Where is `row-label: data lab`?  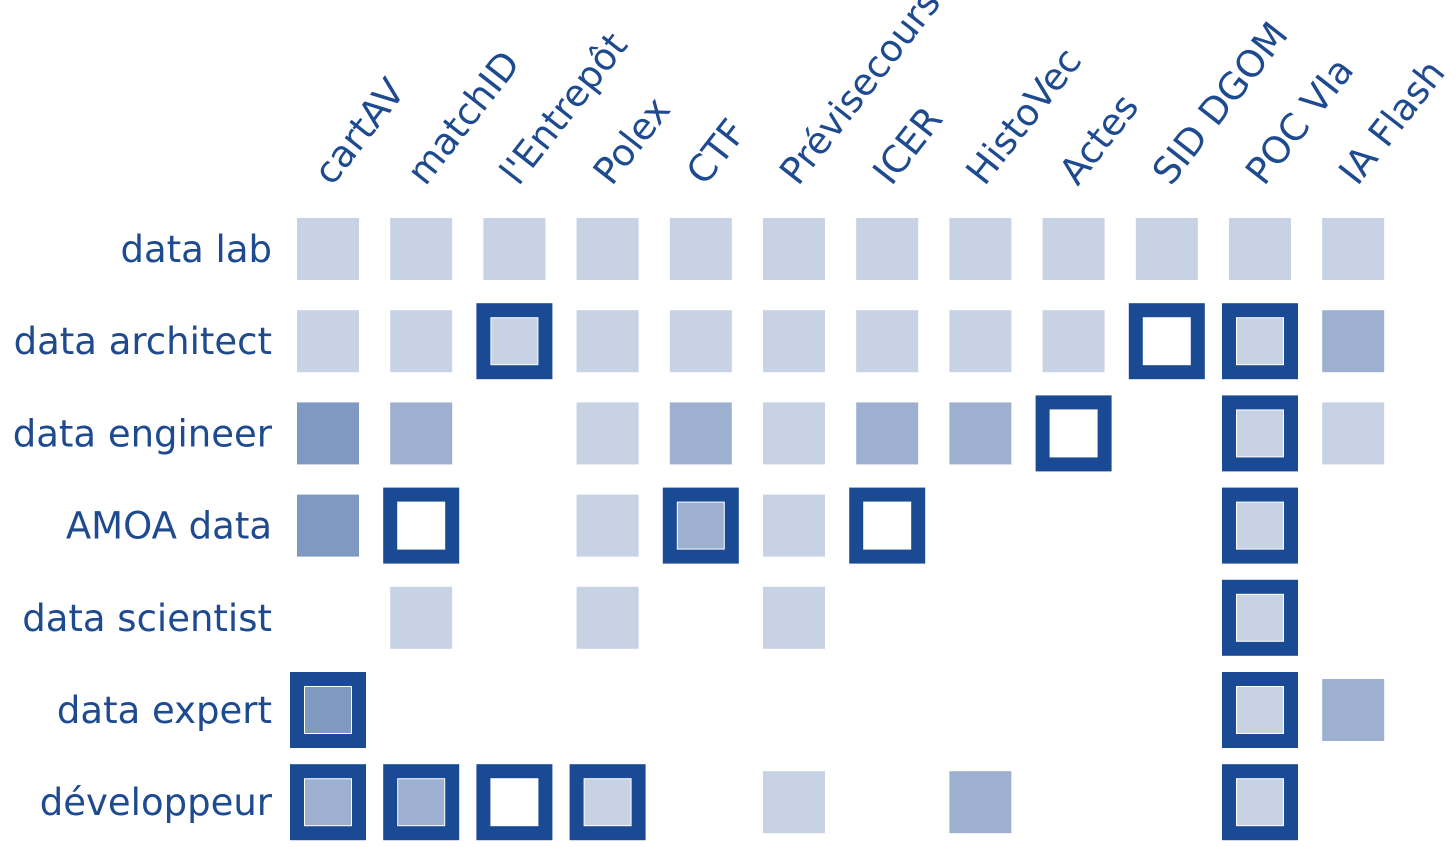
row-label: data lab is located at coordinates (196, 249).